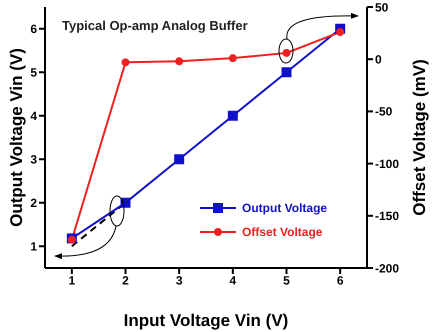 This screenshot has width=433, height=332. Describe the element at coordinates (420, 137) in the screenshot. I see `y2-axis-title: Offset Voltage (mV)` at that location.